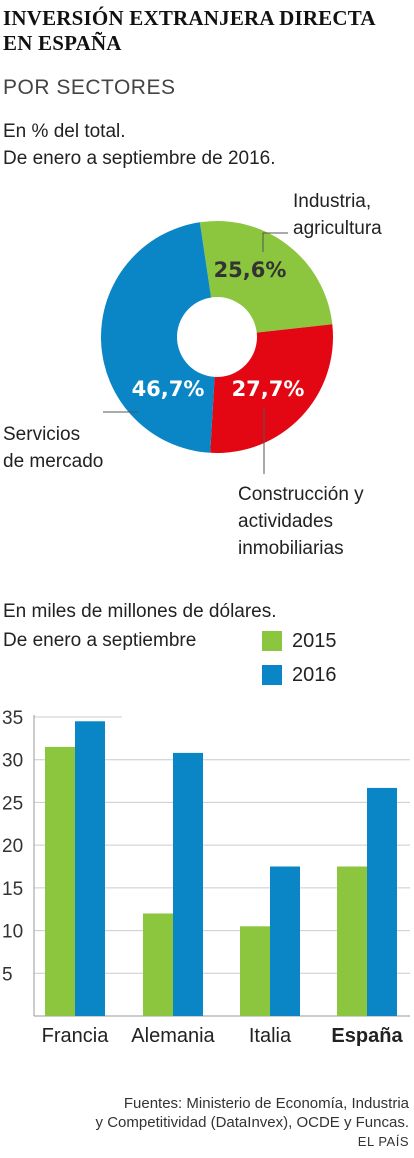  Describe the element at coordinates (352, 941) in the screenshot. I see `bar-españa-2015` at that location.